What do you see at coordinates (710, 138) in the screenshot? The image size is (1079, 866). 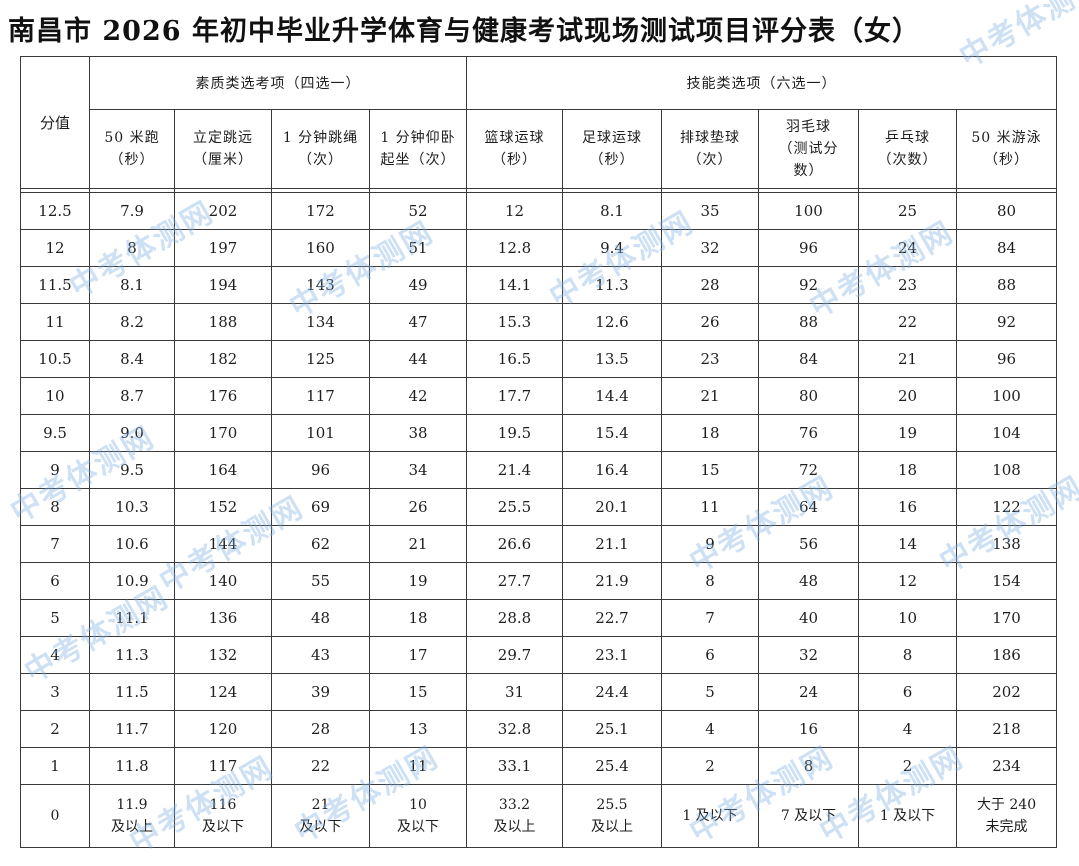 I see `column-header-line: 排球垫球` at bounding box center [710, 138].